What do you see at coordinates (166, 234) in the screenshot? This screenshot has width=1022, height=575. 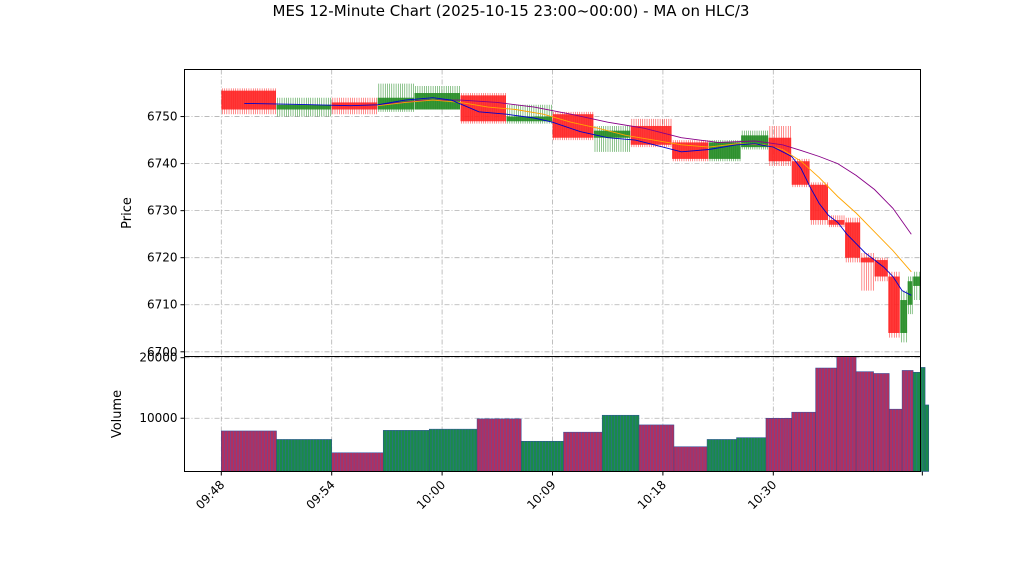 I see `price-y-ticks: 6700 6710 6720 6730 6740 6750` at bounding box center [166, 234].